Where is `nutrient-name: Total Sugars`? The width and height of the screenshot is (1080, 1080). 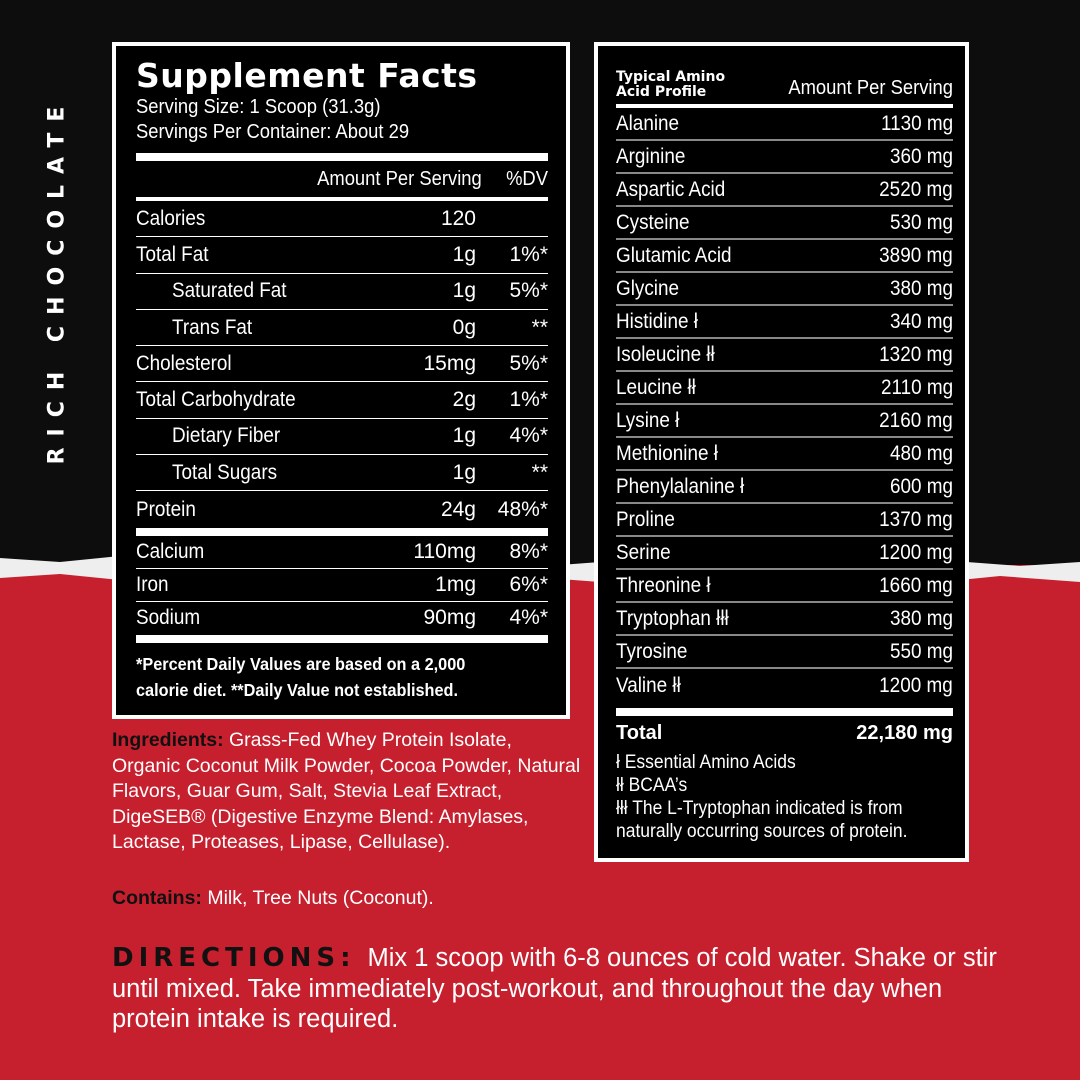 nutrient-name: Total Sugars is located at coordinates (225, 472).